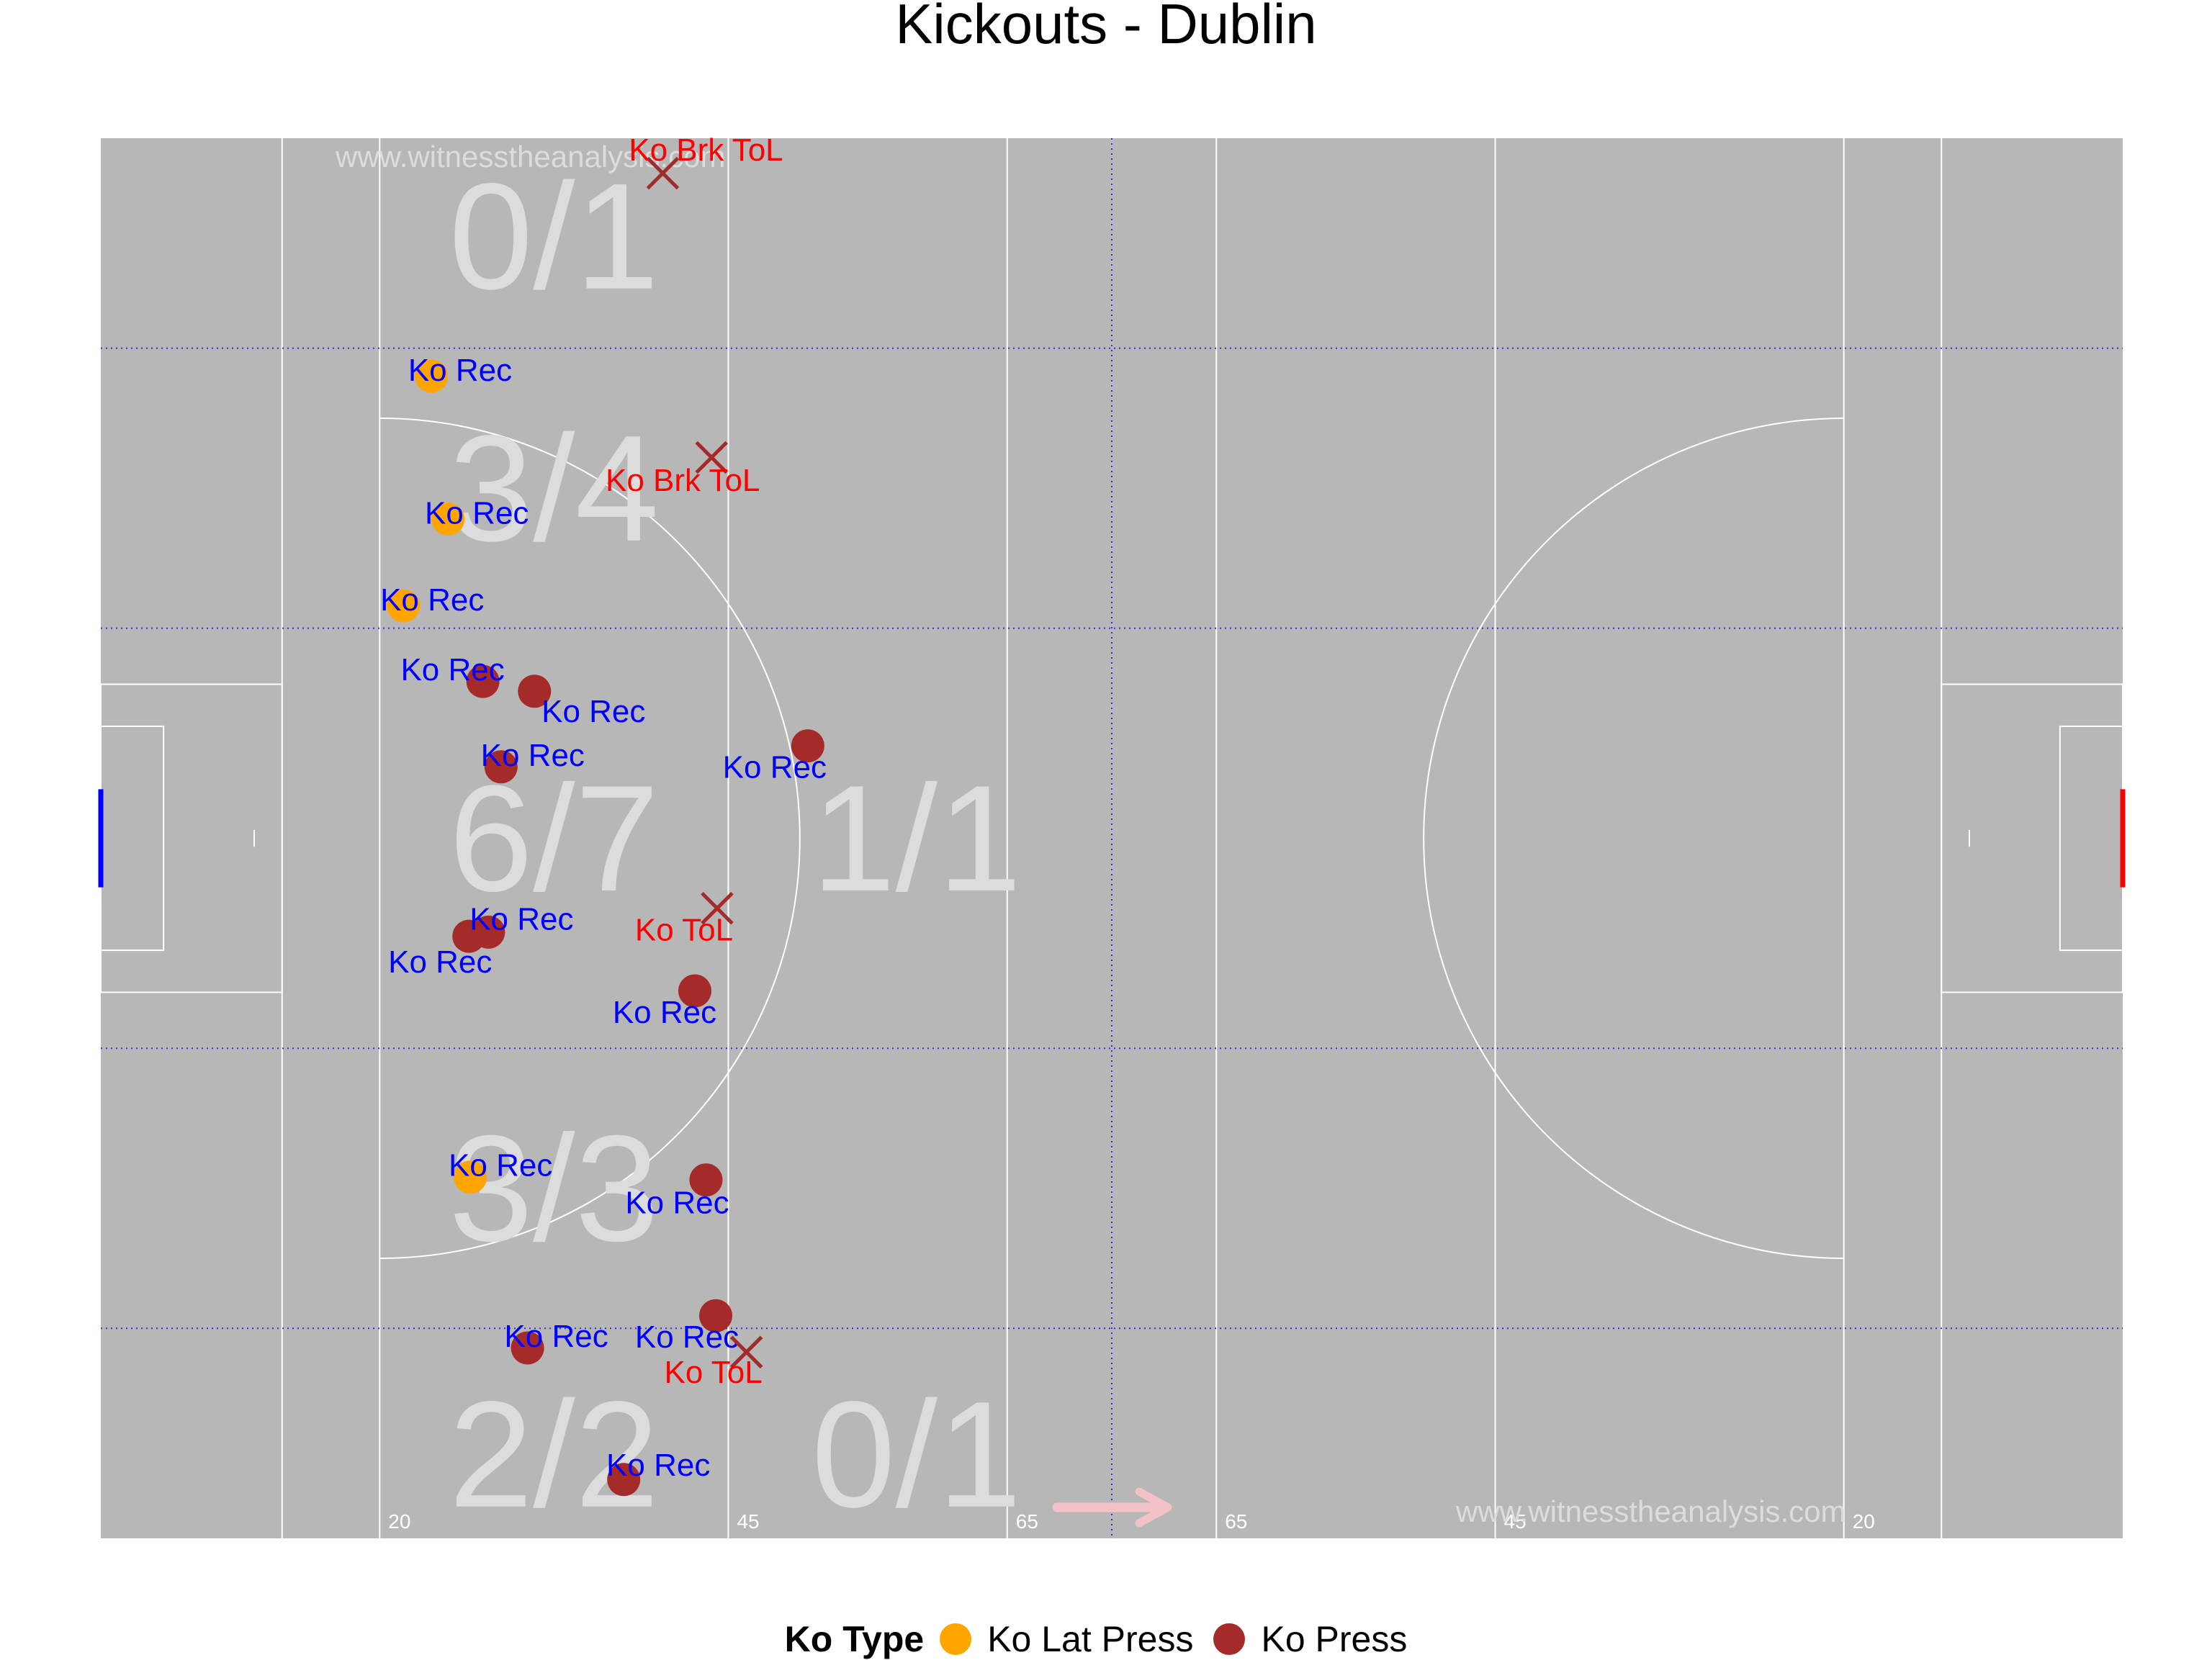 The height and width of the screenshot is (1660, 2212). I want to click on distance-markers: 20 45 65 65 45 20, so click(1131, 1521).